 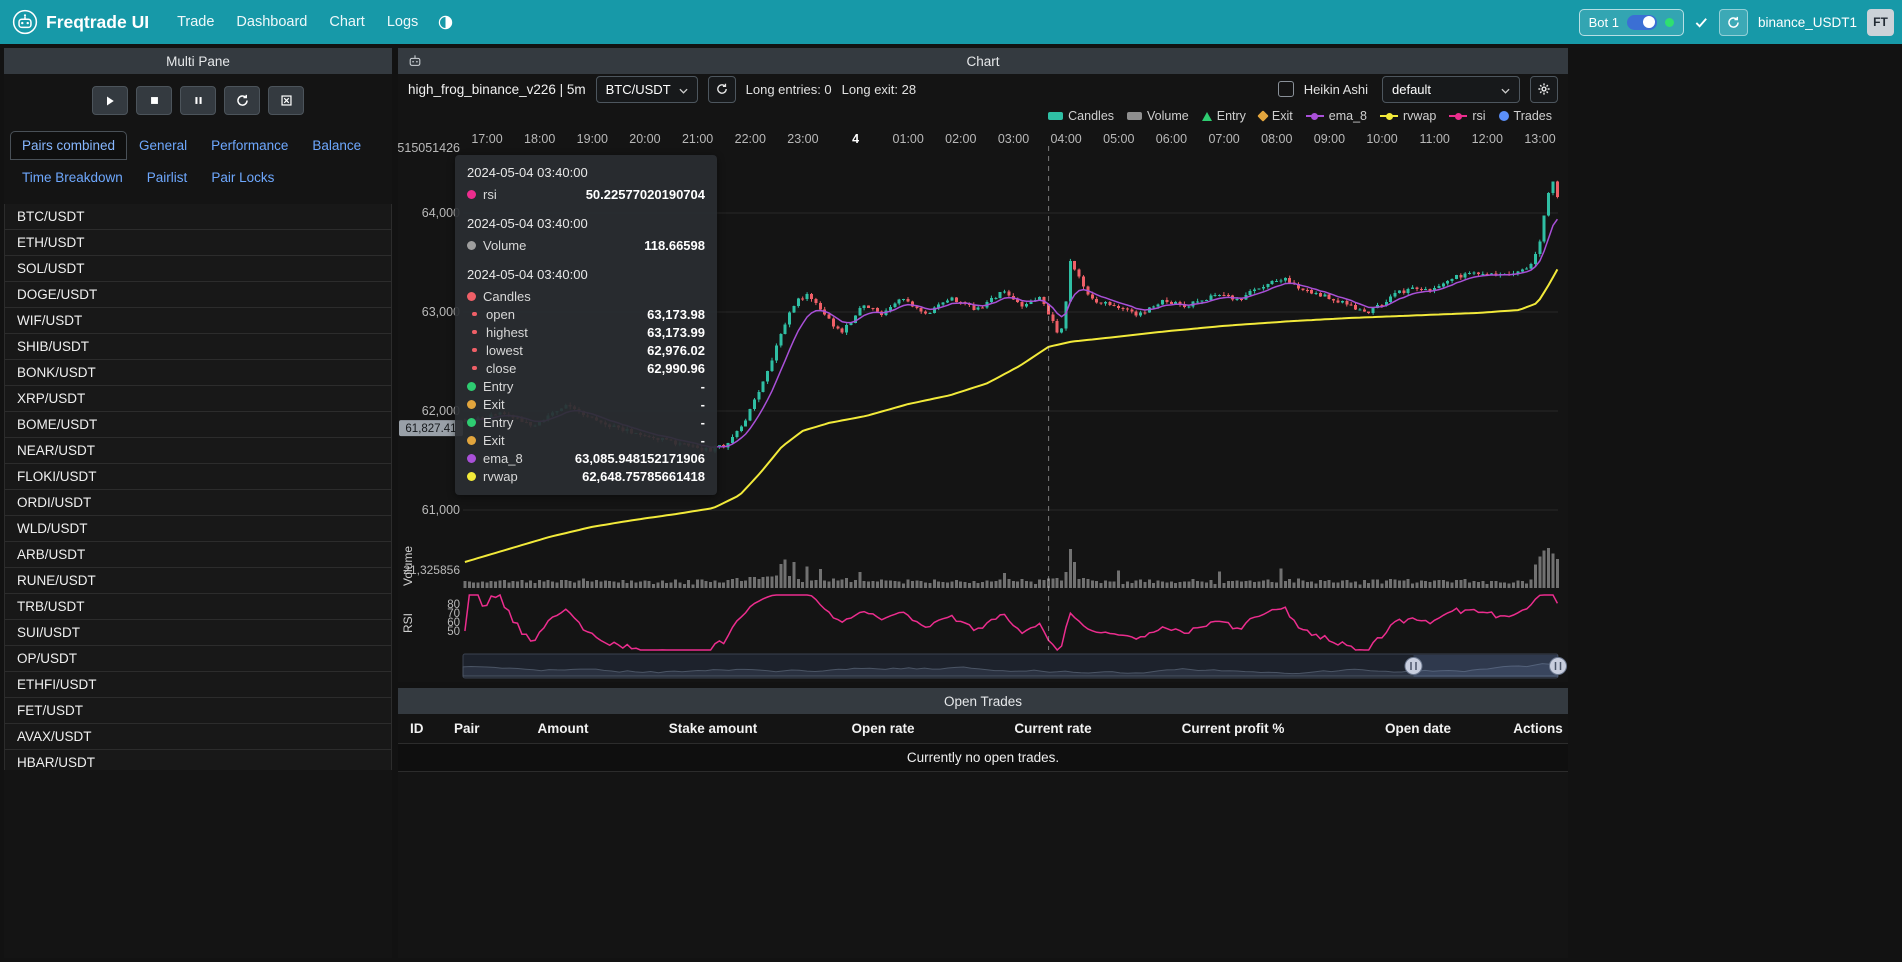 What do you see at coordinates (1335, 89) in the screenshot?
I see `heikin-ashi-label: Heikin Ashi` at bounding box center [1335, 89].